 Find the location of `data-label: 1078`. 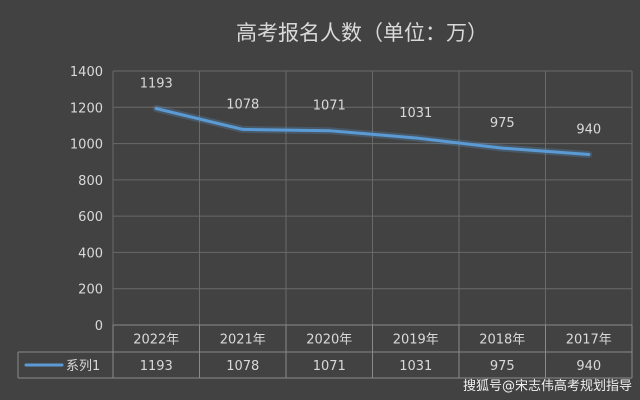

data-label: 1078 is located at coordinates (242, 104).